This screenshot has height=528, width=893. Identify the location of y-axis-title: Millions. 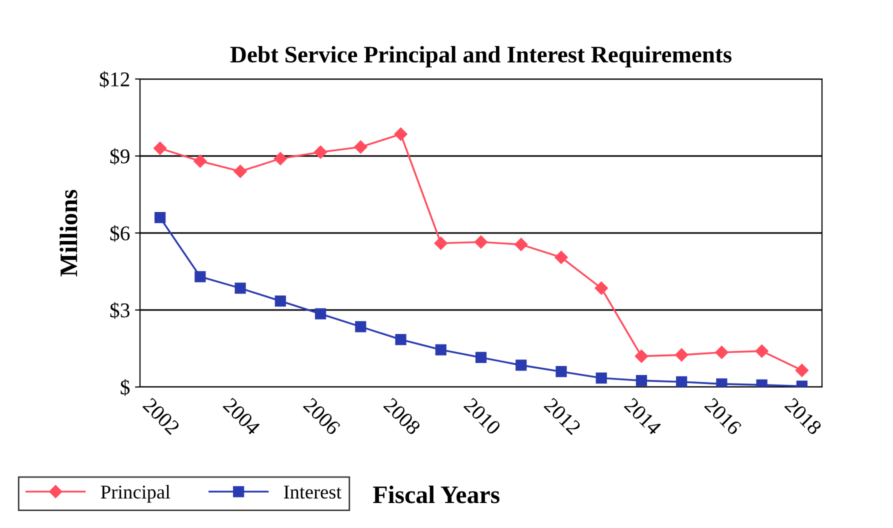
(69, 233).